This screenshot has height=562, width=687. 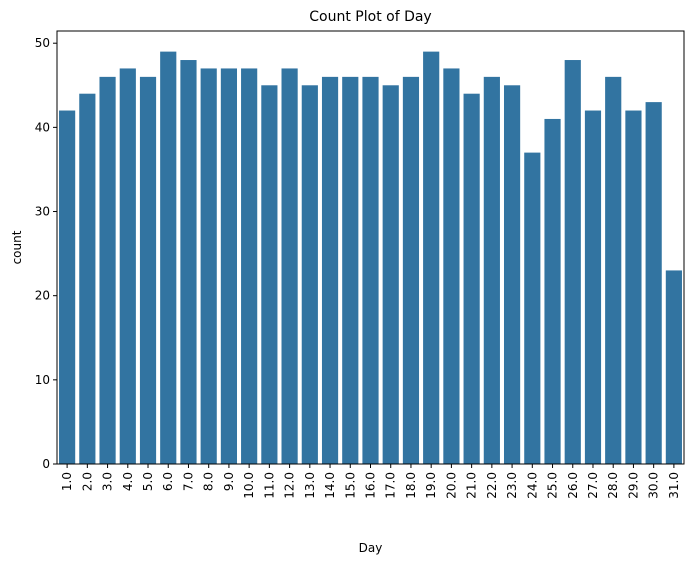 What do you see at coordinates (17, 247) in the screenshot?
I see `y-axis-label: count` at bounding box center [17, 247].